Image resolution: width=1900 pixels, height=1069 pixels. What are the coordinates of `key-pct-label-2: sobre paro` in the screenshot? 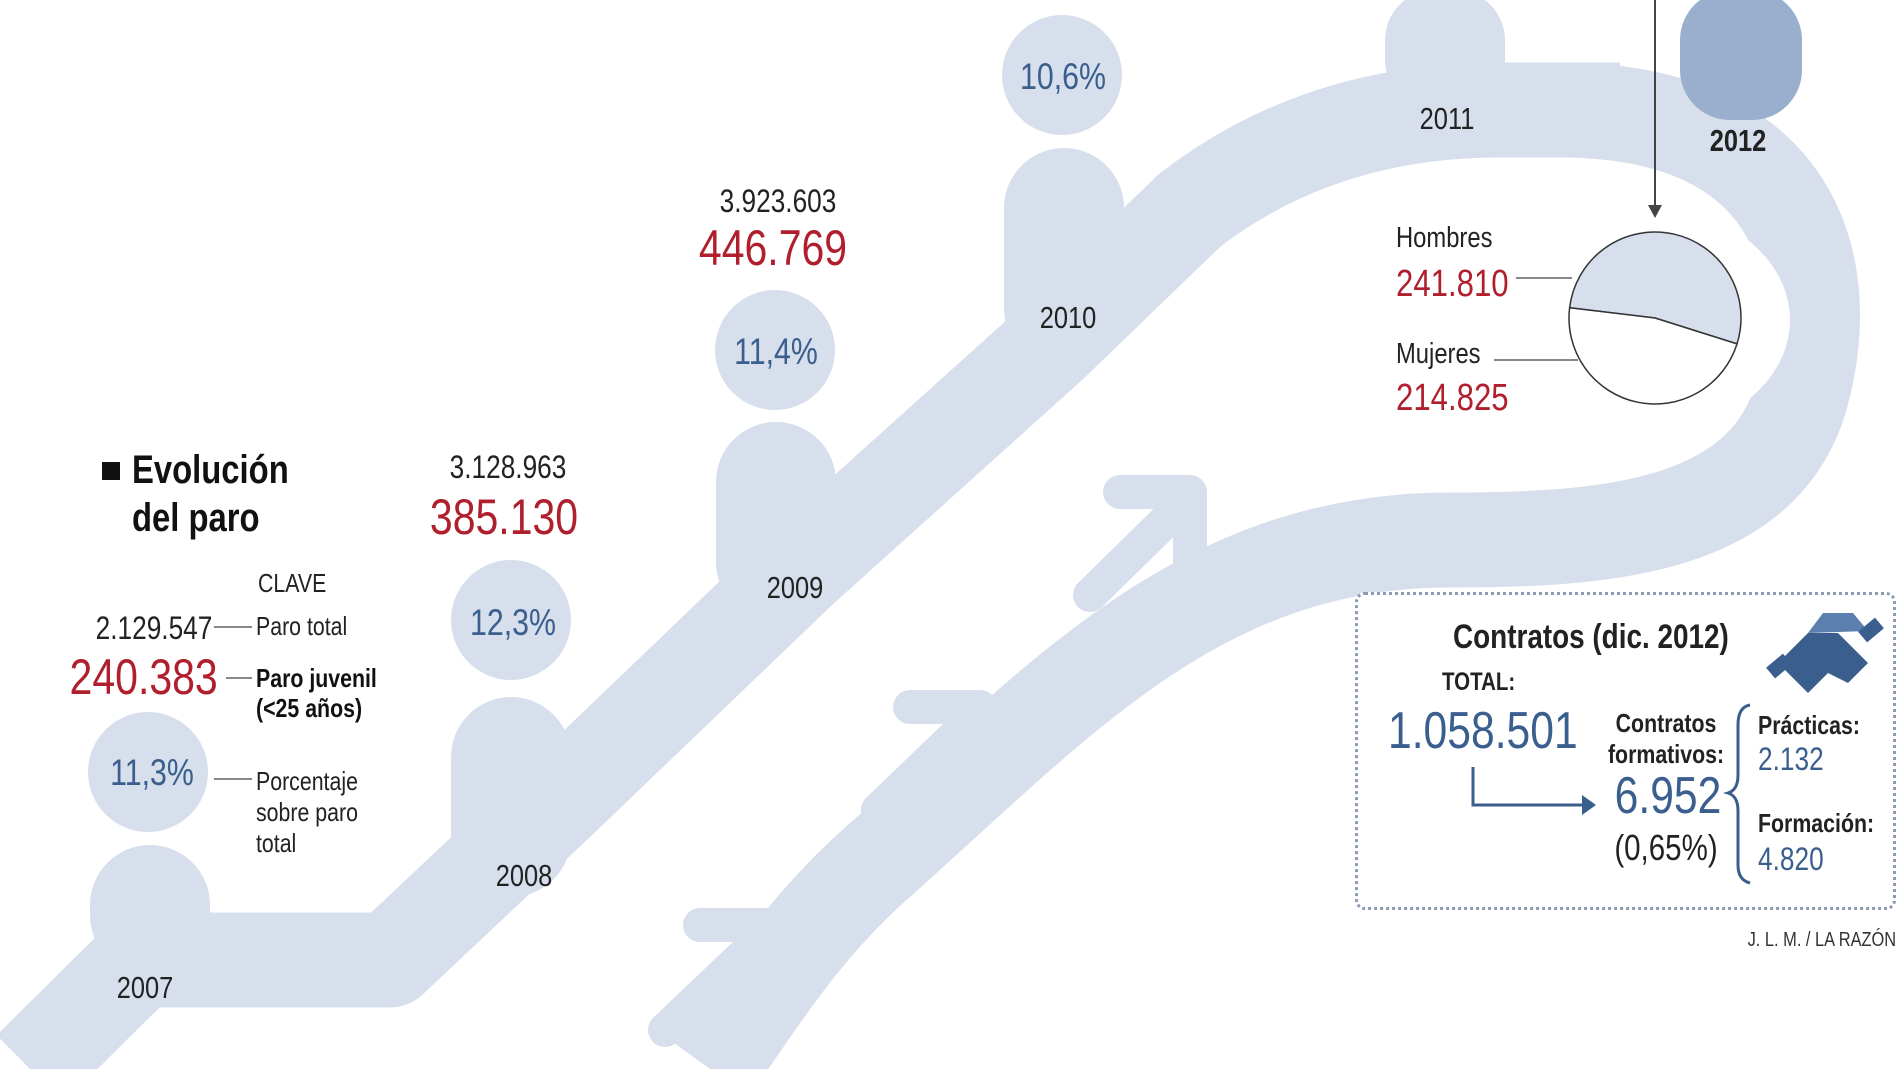 It's located at (307, 812).